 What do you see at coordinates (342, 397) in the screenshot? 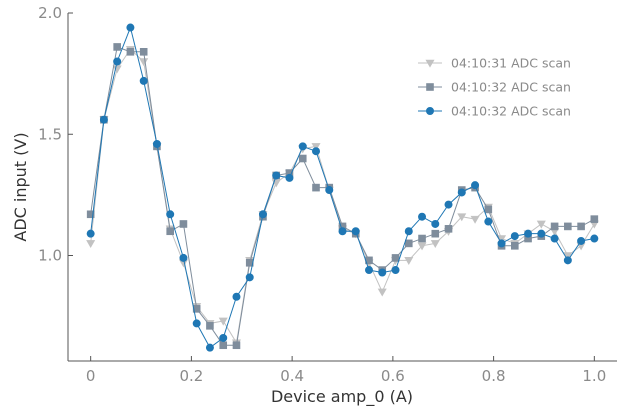
I see `x-axis-title: Device amp_0 (A)` at bounding box center [342, 397].